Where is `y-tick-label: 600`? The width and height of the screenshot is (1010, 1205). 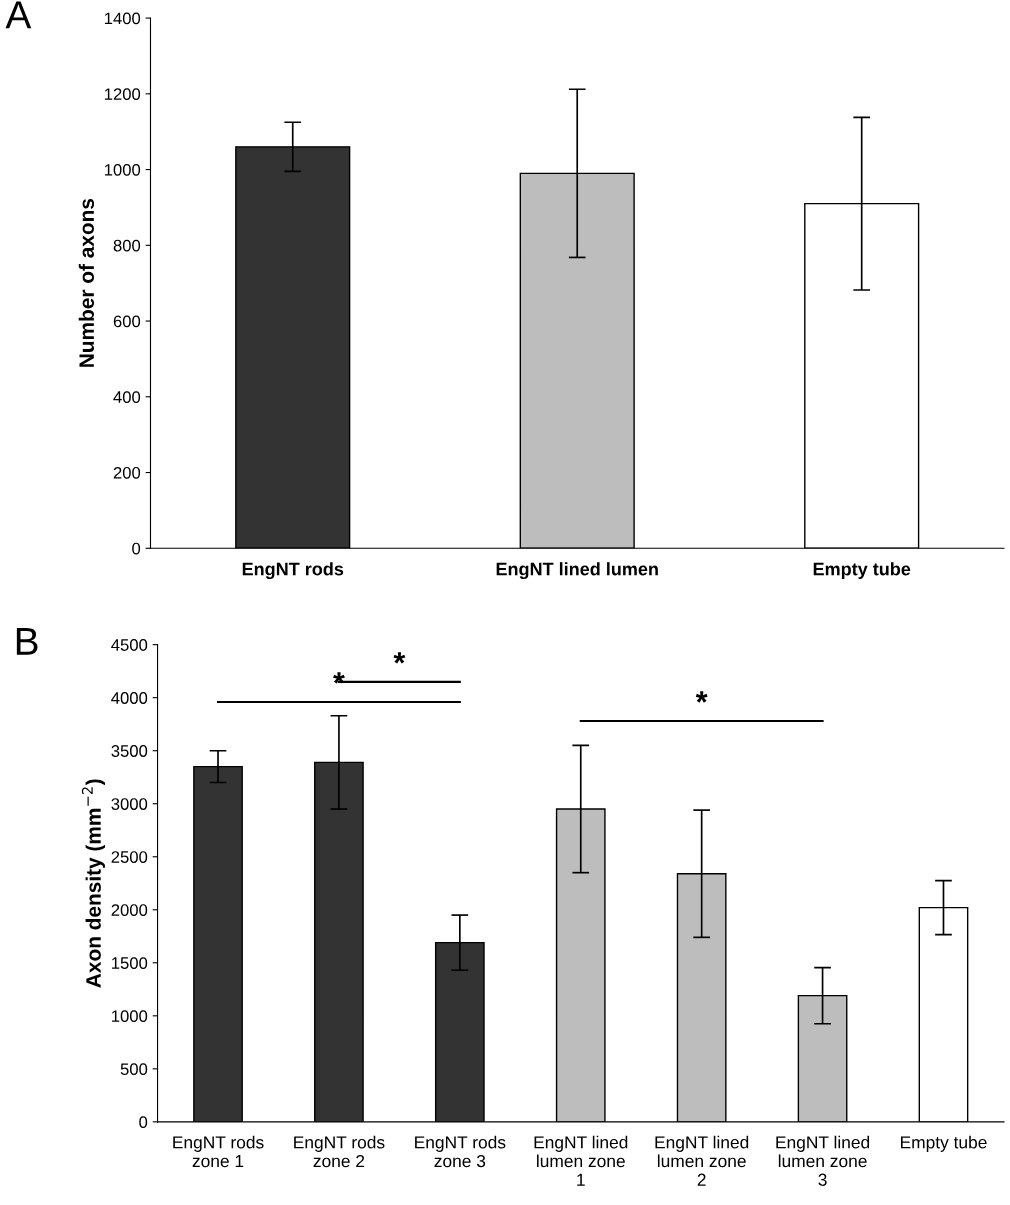
y-tick-label: 600 is located at coordinates (127, 321).